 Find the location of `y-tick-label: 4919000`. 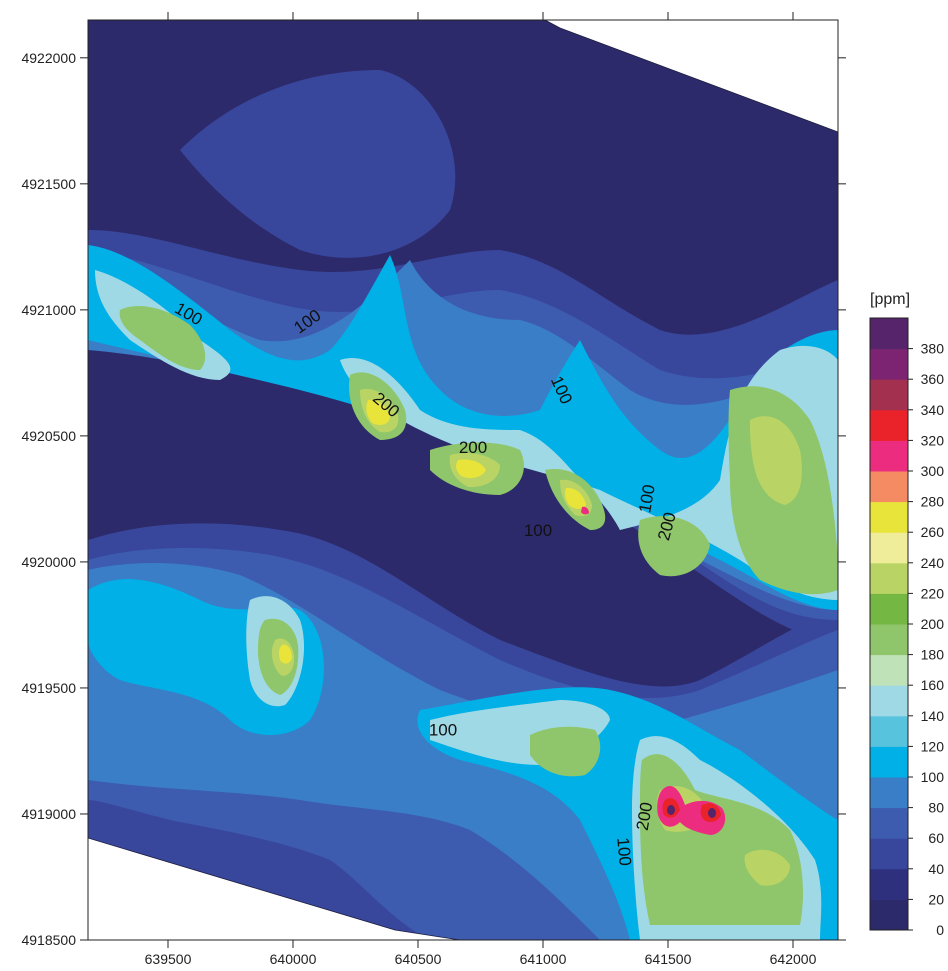

y-tick-label: 4919000 is located at coordinates (48, 814).